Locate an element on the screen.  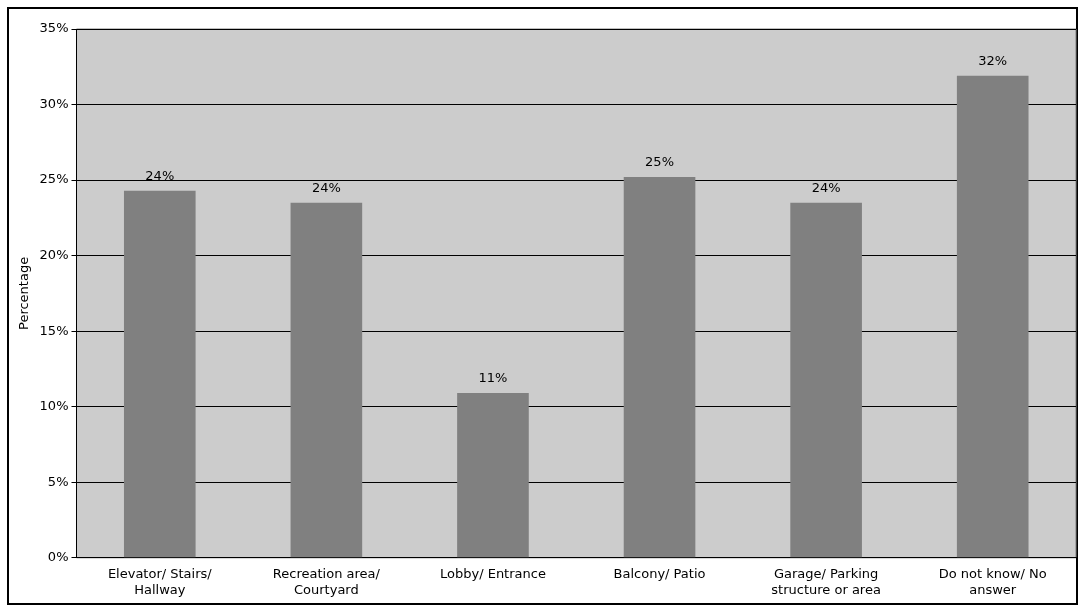
x-tick-label: Balcony/ Patio is located at coordinates (659, 573).